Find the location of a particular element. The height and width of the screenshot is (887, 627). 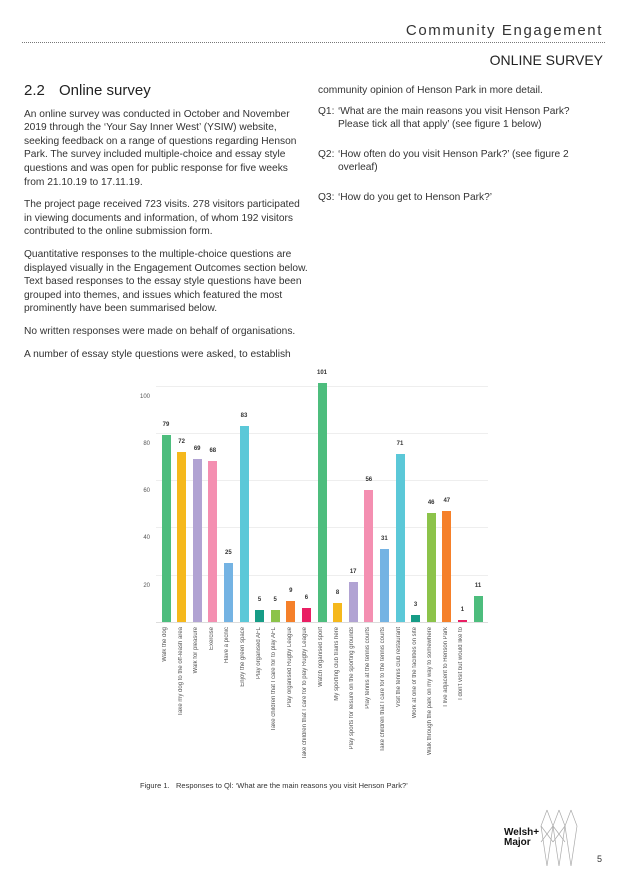

data-label: 71 is located at coordinates (400, 444).